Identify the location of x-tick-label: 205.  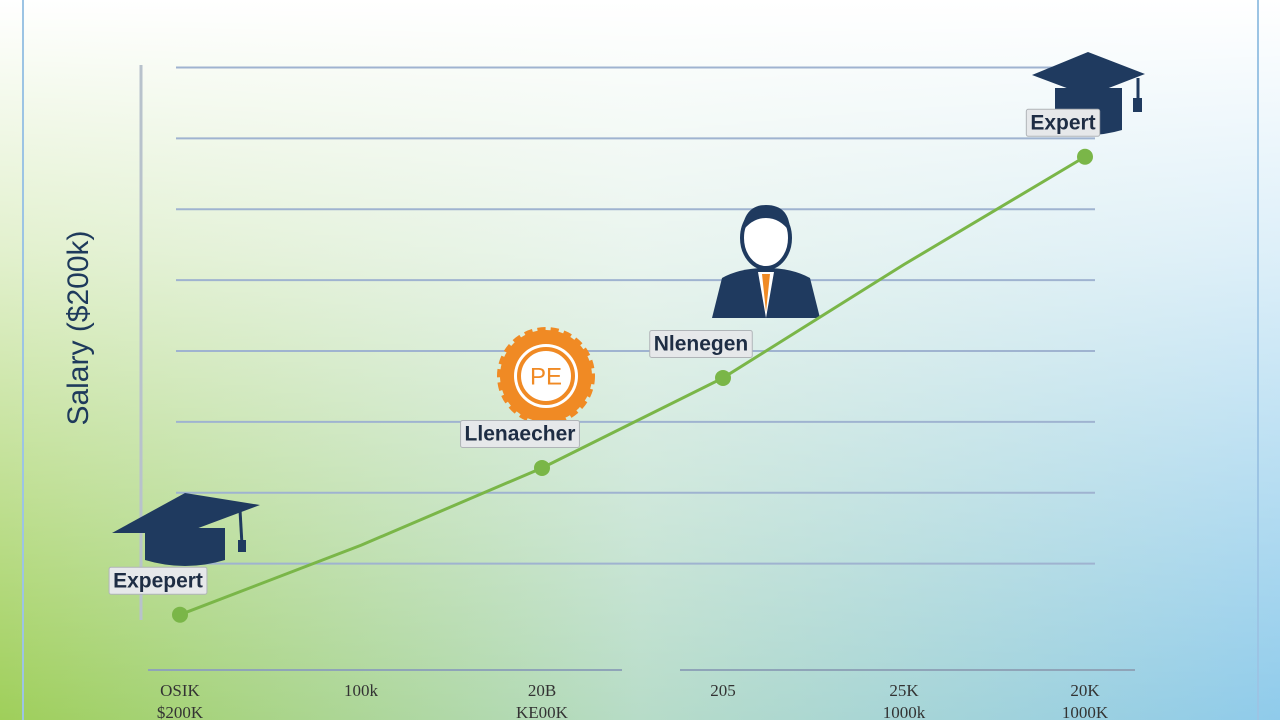
(723, 690).